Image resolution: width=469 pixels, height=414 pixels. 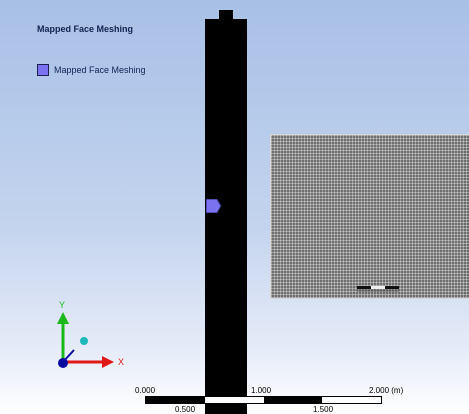 I want to click on geometry-column-cap, so click(x=226, y=15).